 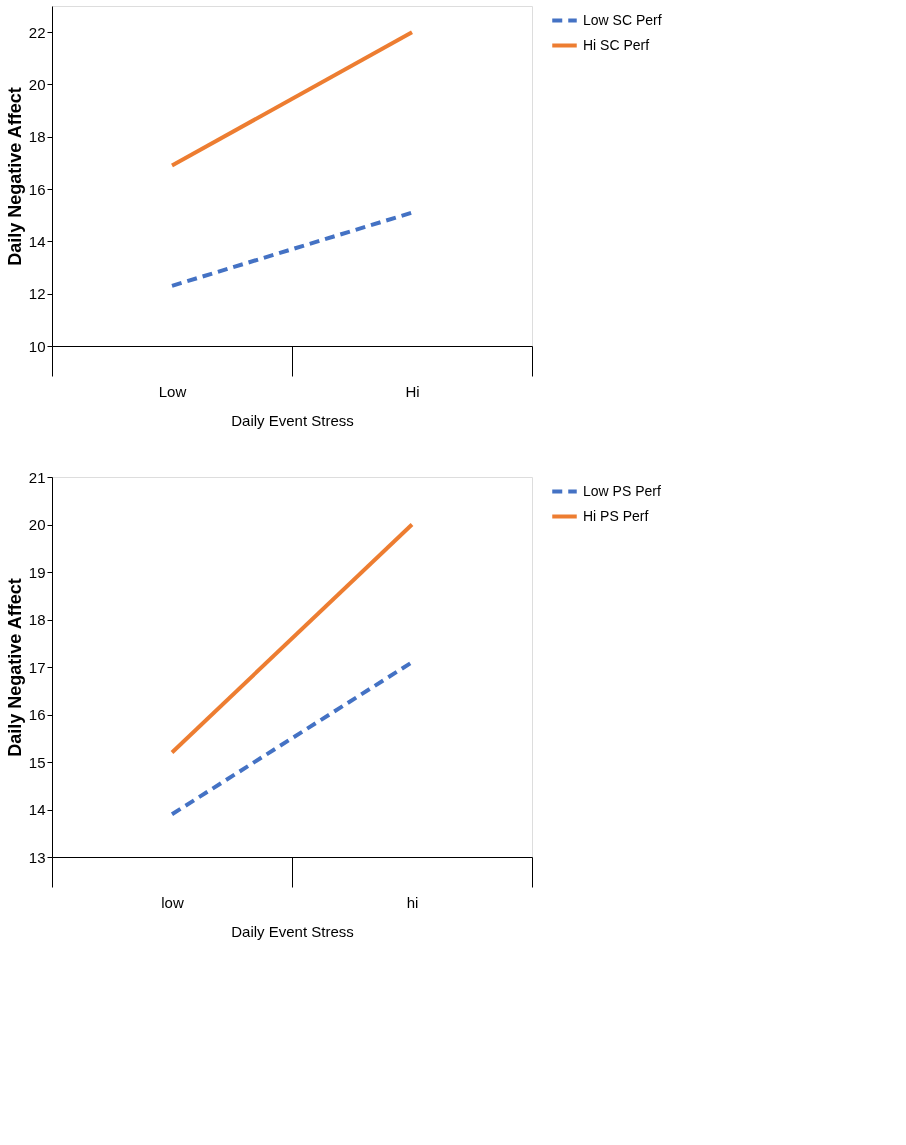 What do you see at coordinates (37, 667) in the screenshot?
I see `y-tick-label: 17` at bounding box center [37, 667].